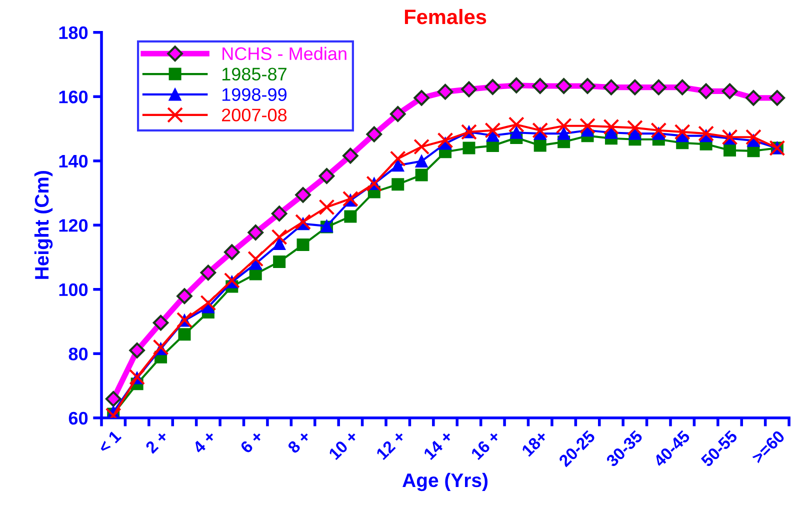  Describe the element at coordinates (485, 445) in the screenshot. I see `x-tick-label: 16 +` at that location.